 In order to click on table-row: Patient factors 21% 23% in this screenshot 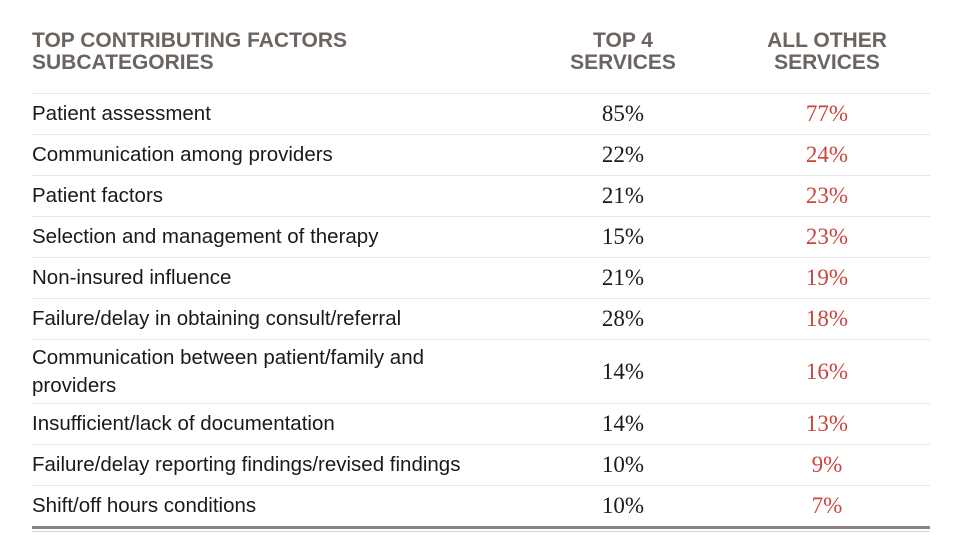, I will do `click(481, 196)`.